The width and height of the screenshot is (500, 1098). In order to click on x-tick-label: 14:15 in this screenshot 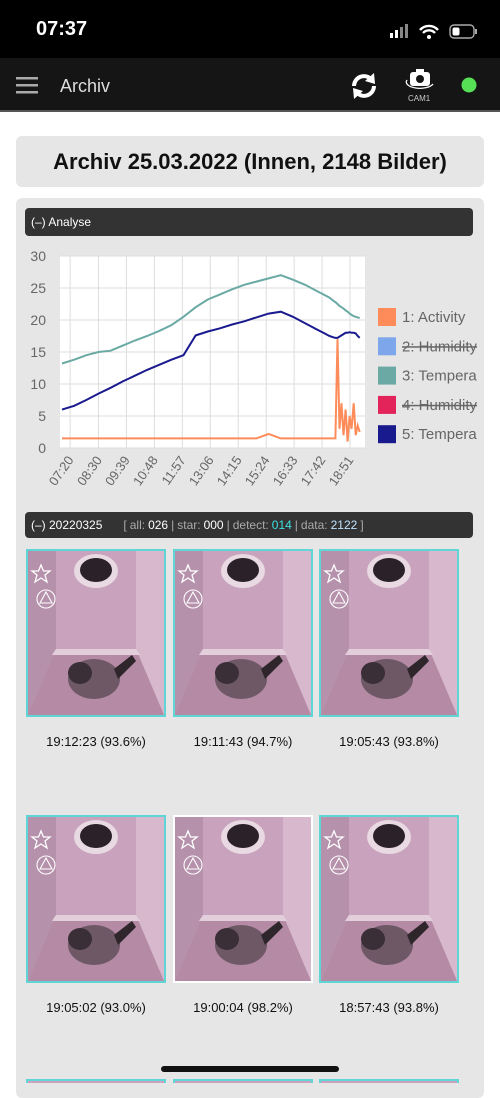, I will do `click(229, 470)`.